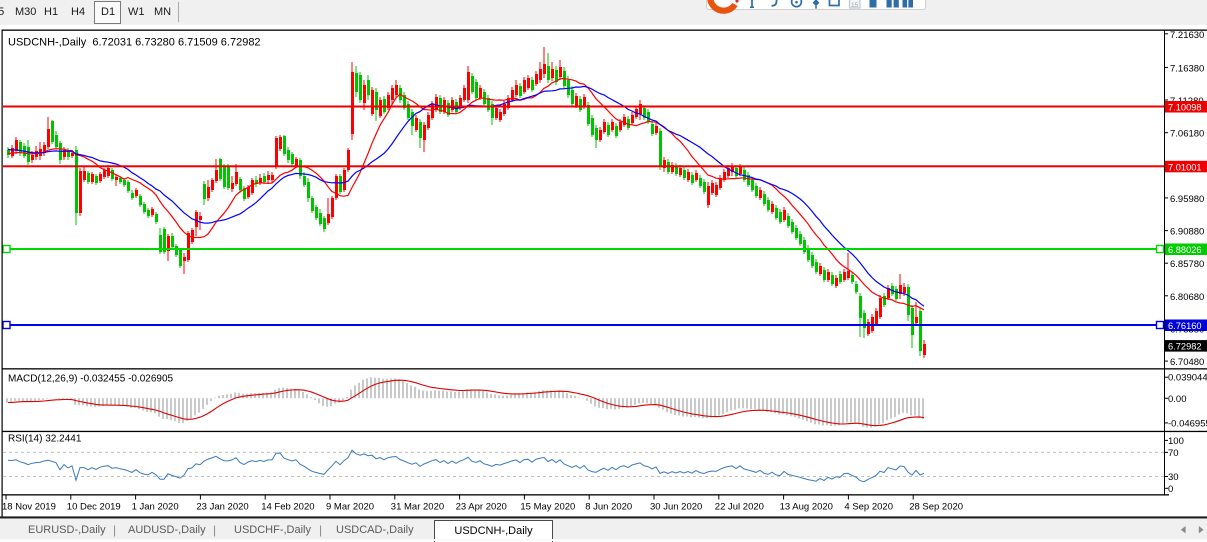 This screenshot has height=542, width=1207. I want to click on svg-text: 13 Aug 2020, so click(806, 507).